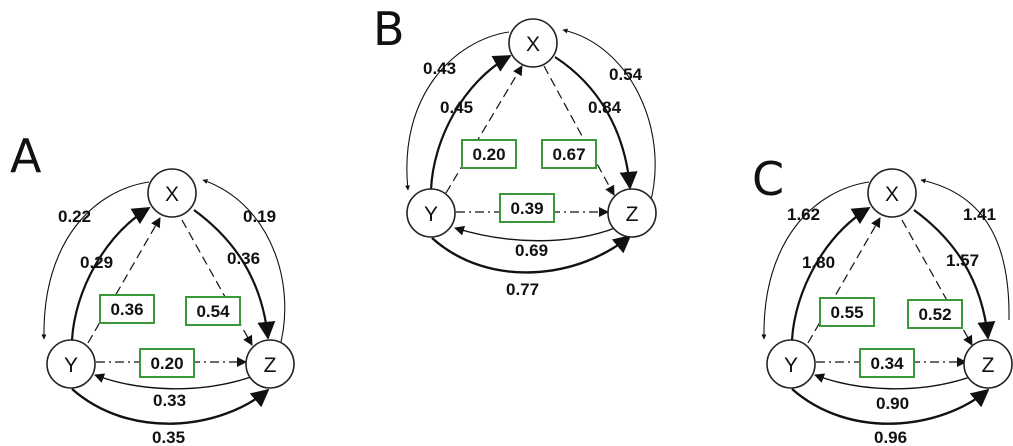  I want to click on panel-b-node-z-label: Z, so click(632, 214).